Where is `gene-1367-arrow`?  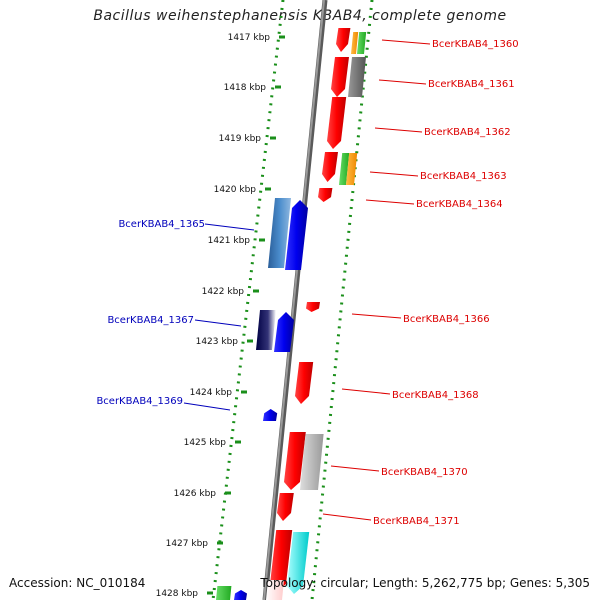 gene-1367-arrow is located at coordinates (284, 332).